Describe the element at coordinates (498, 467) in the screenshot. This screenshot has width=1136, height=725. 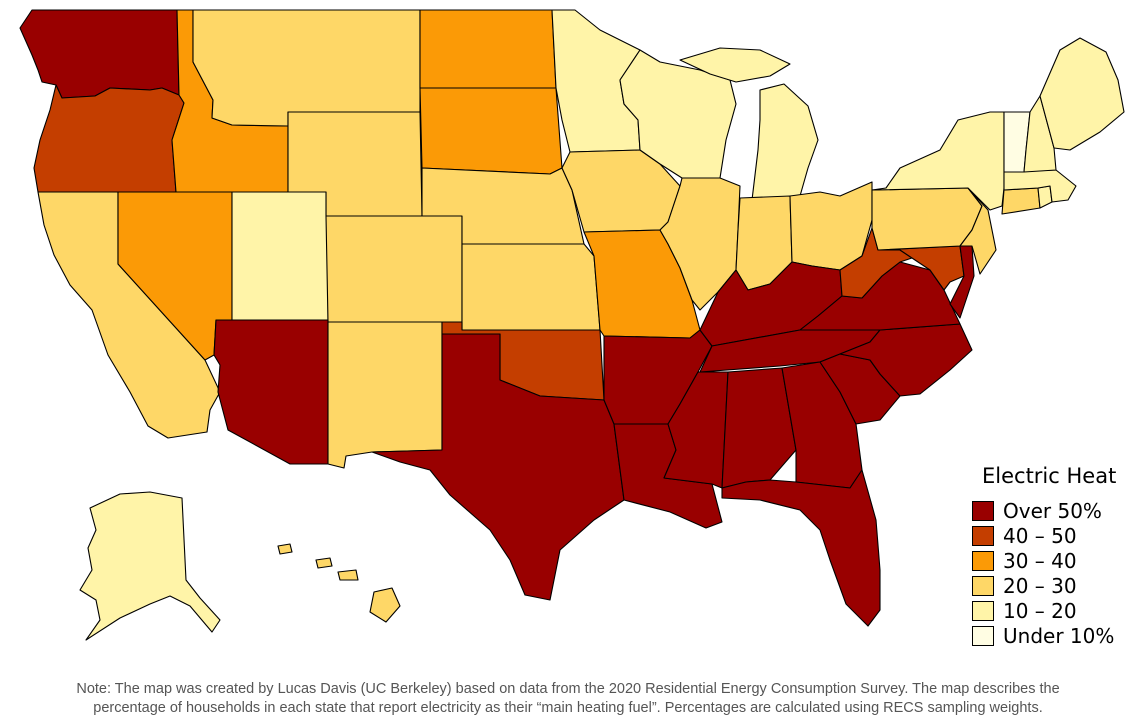
I see `state-texas` at that location.